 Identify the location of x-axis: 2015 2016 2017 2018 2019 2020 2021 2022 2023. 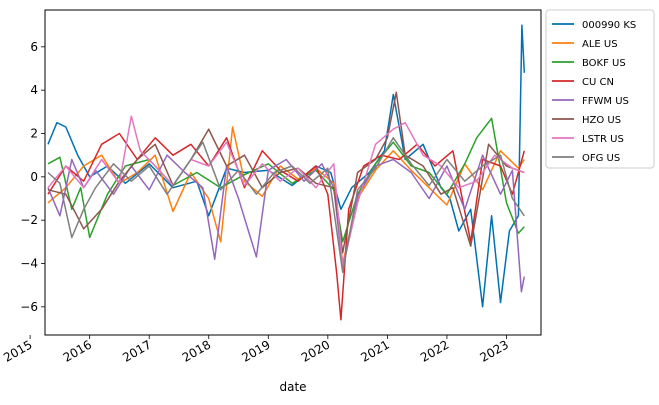
(256, 350).